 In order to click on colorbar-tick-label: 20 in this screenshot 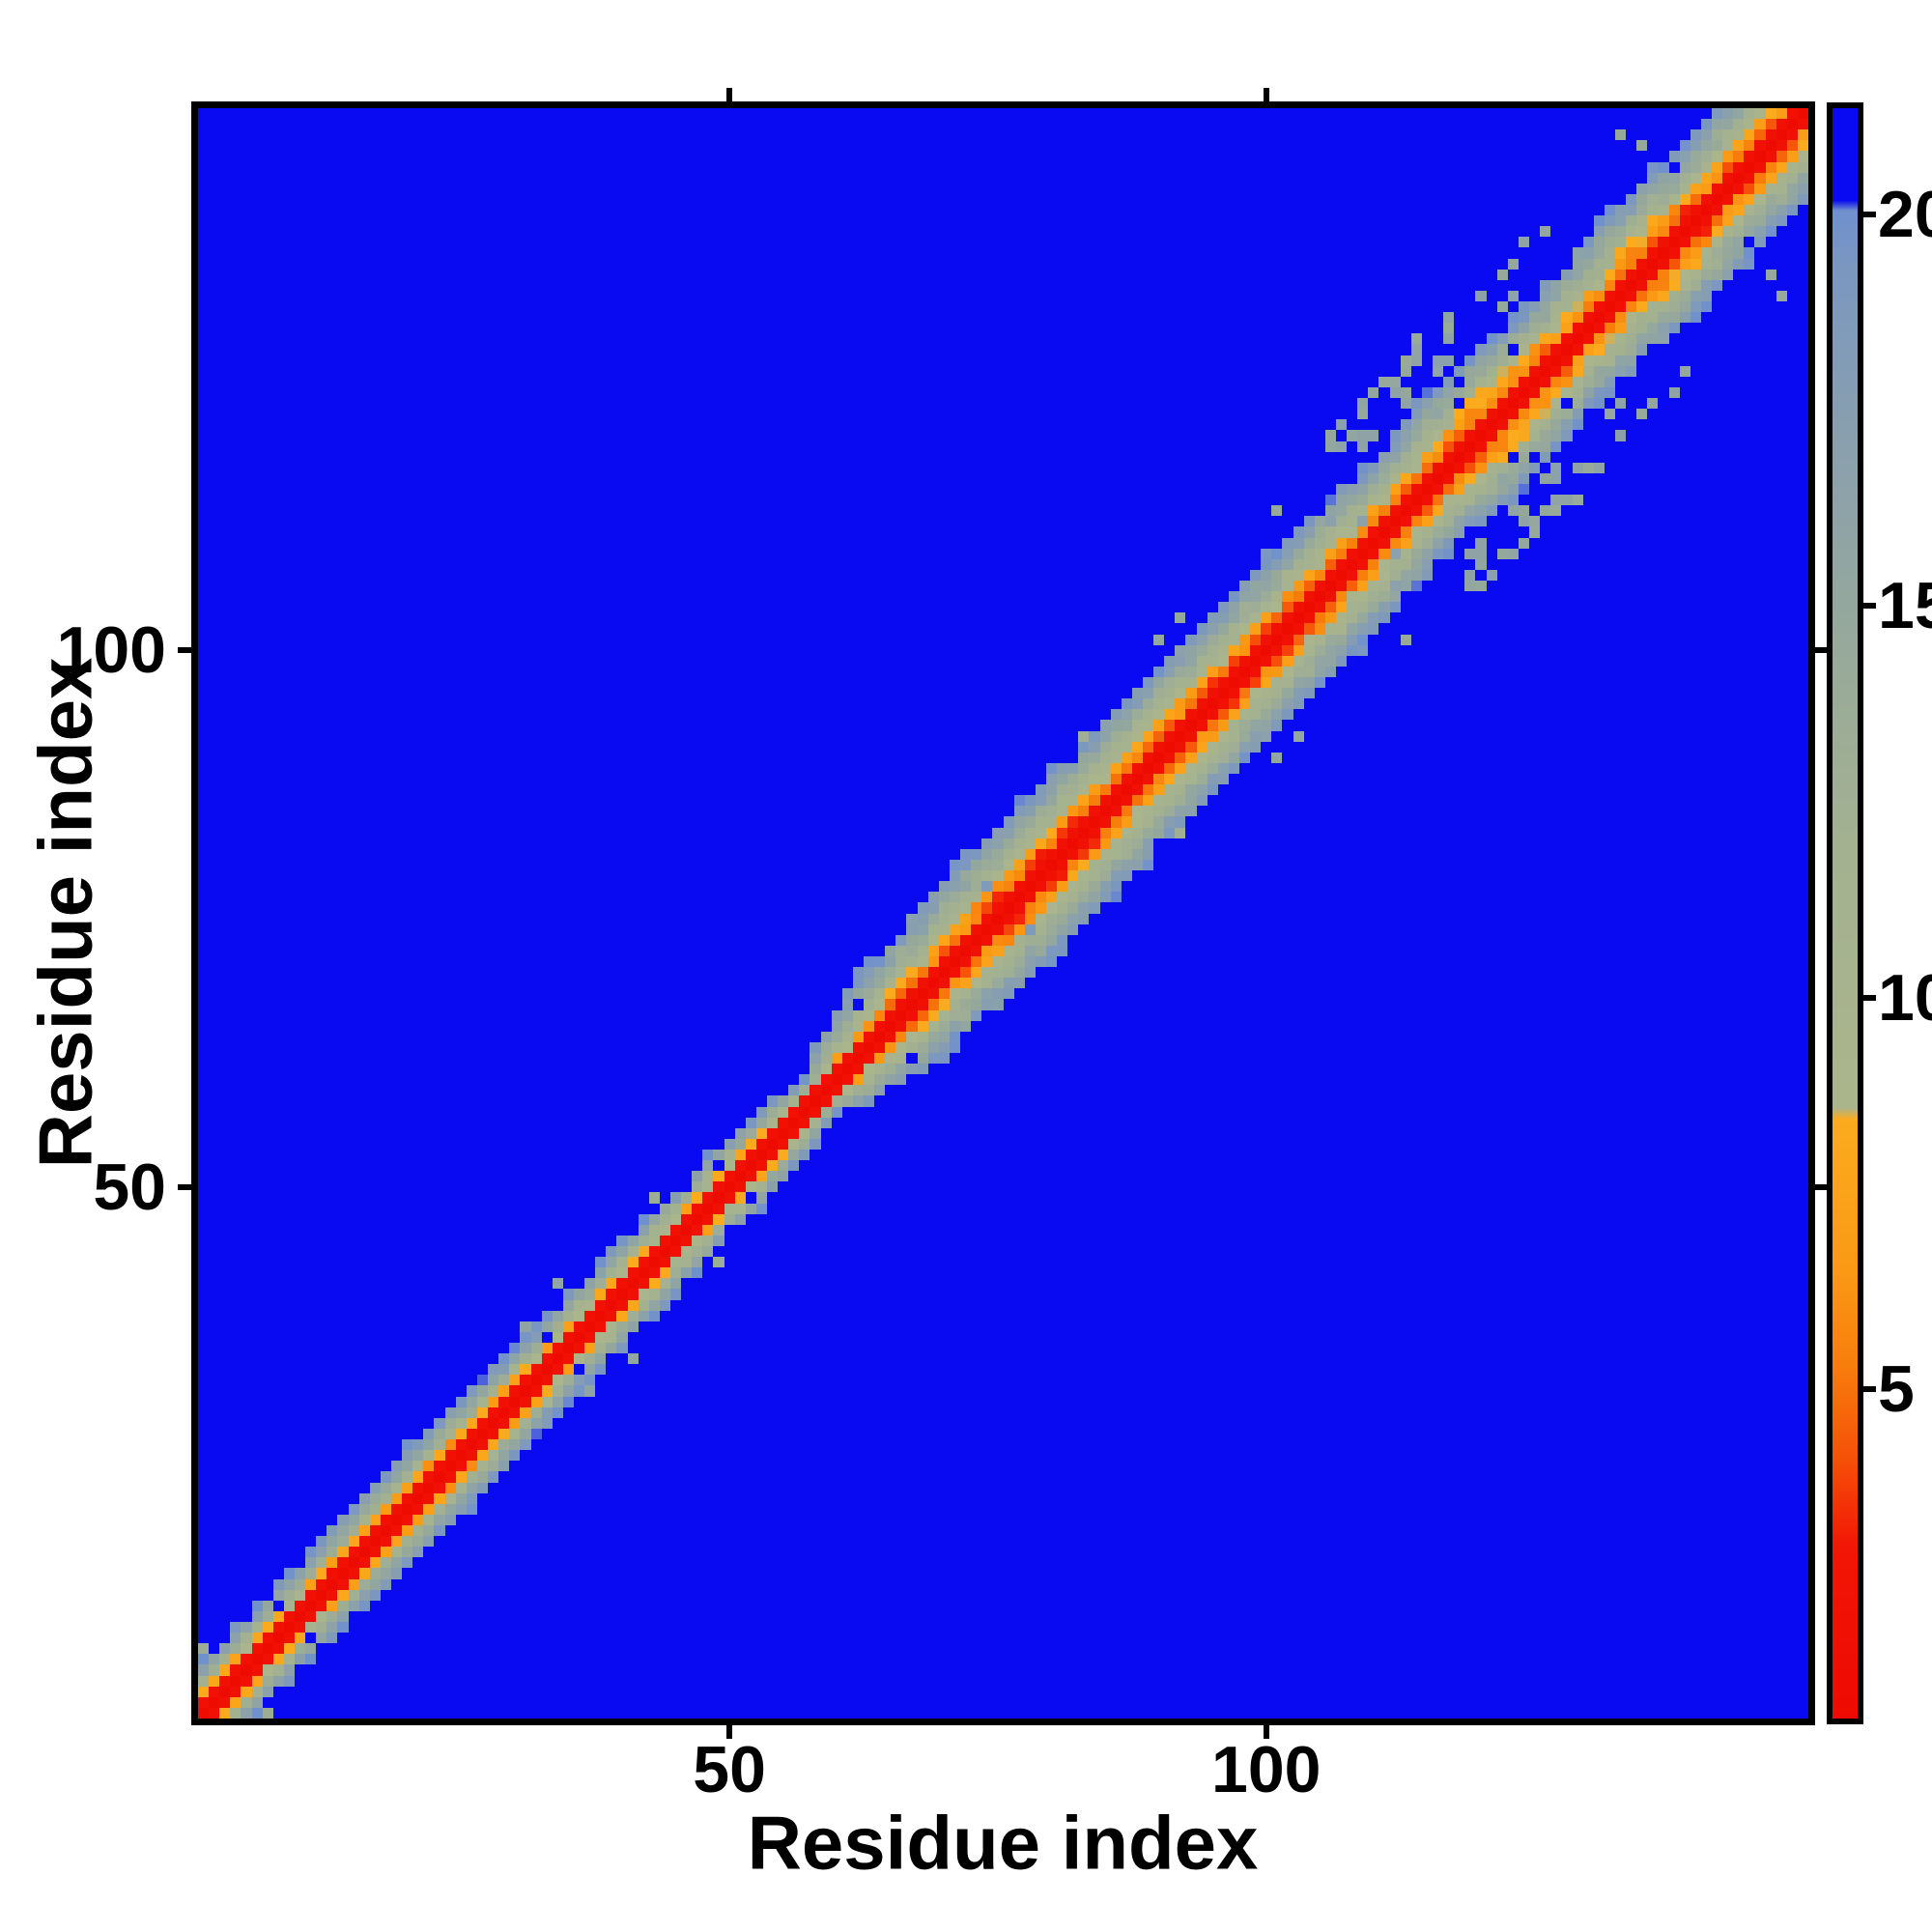, I will do `click(1905, 214)`.